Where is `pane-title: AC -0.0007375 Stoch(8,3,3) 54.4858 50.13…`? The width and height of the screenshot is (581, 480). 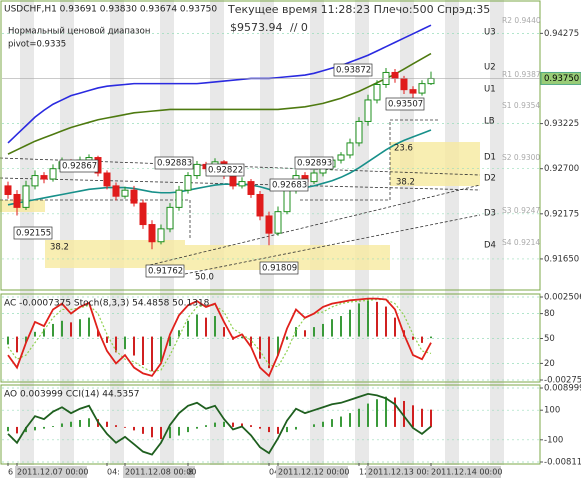
pane-title: AC -0.0007375 Stoch(8,3,3) 54.4858 50.13… is located at coordinates (107, 304).